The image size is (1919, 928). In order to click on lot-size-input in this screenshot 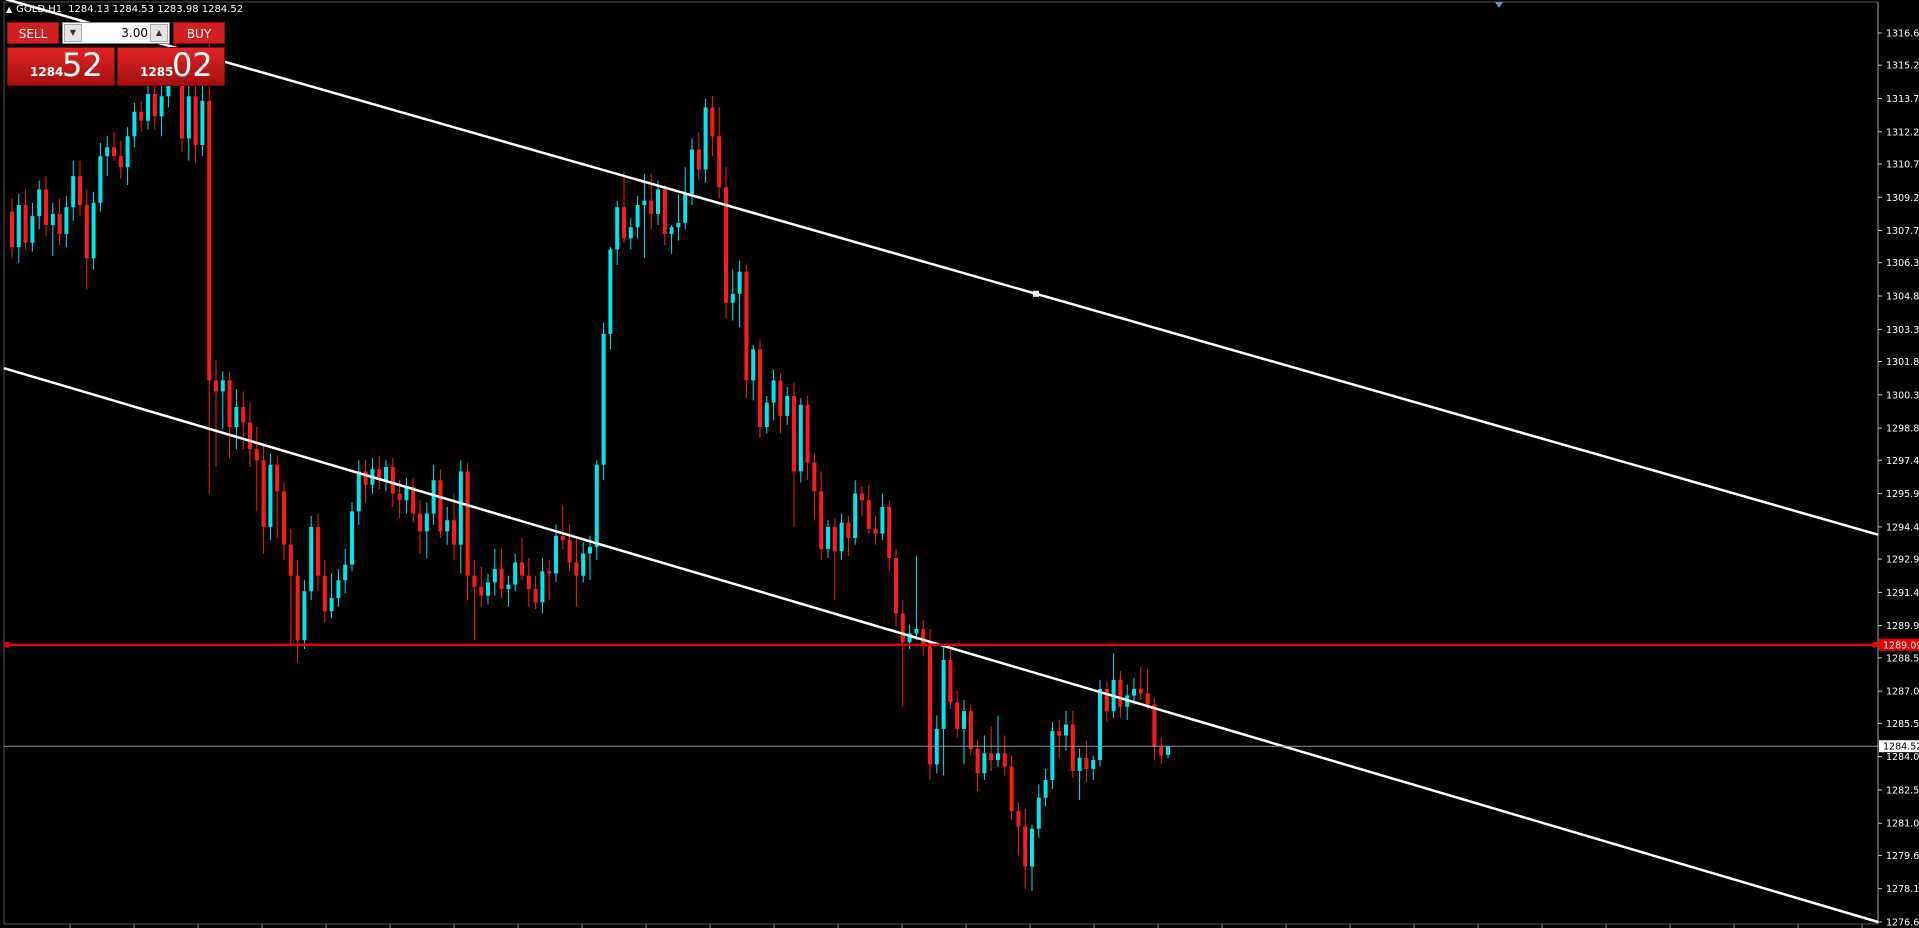, I will do `click(116, 33)`.